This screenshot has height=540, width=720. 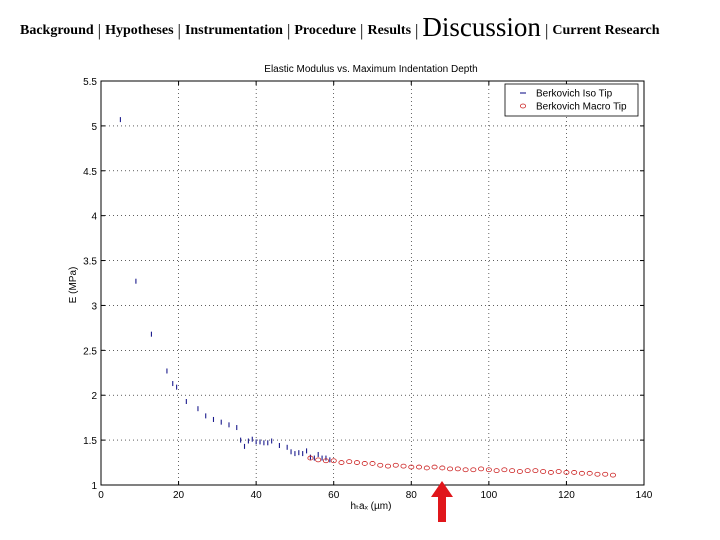 I want to click on legend-label: Berkovich Iso Tip, so click(x=574, y=94).